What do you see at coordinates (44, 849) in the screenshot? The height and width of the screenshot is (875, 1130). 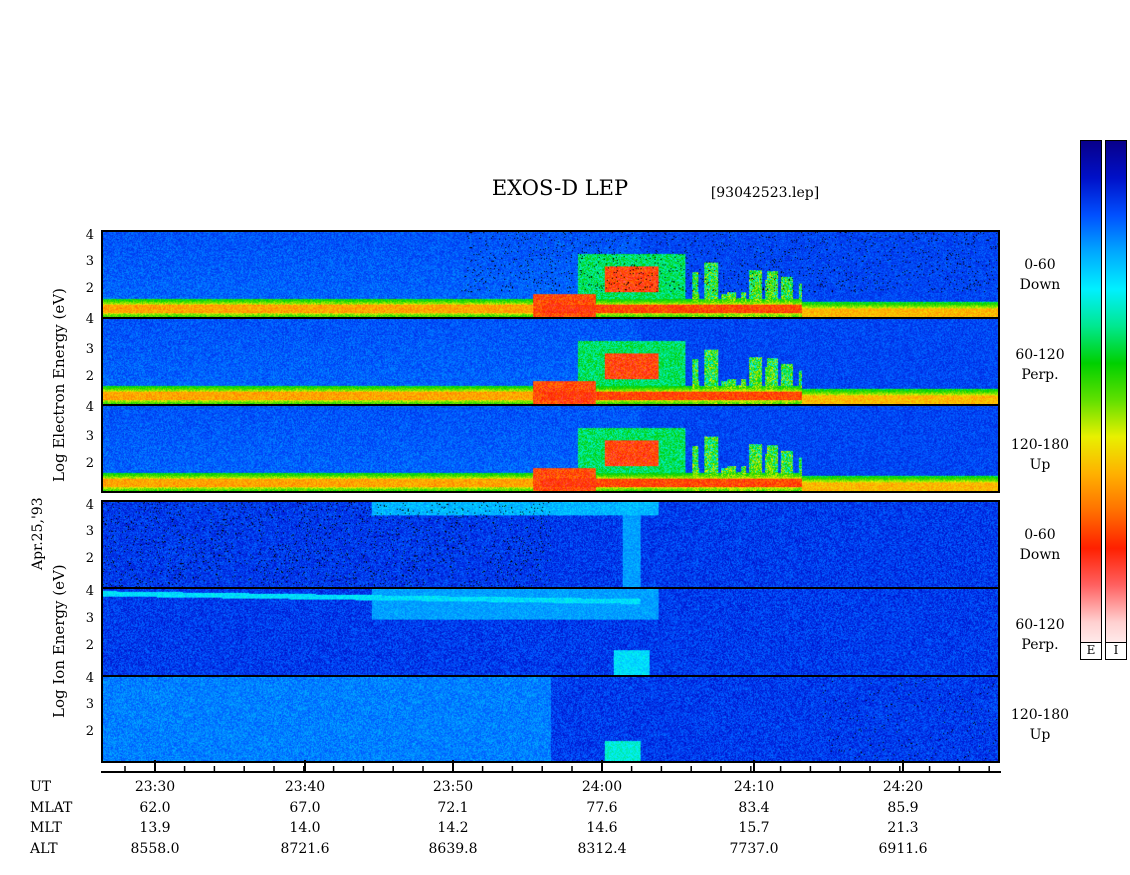 I see `row-name-alt: ALT` at bounding box center [44, 849].